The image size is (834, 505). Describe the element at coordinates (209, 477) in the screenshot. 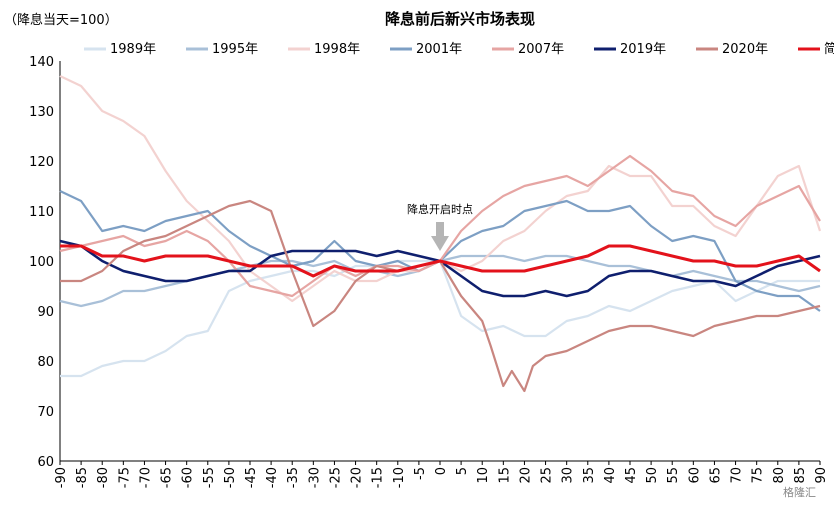

I see `x-tick-label: -55` at that location.